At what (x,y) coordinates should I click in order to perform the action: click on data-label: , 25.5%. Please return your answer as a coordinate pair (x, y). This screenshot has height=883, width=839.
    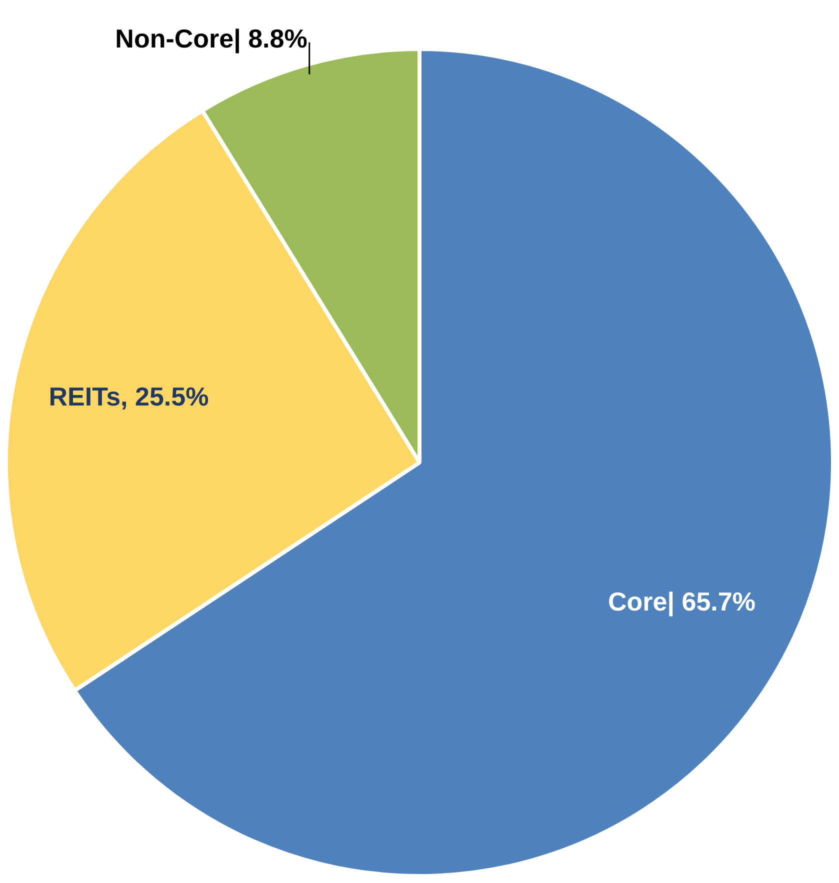
    Looking at the image, I should click on (164, 397).